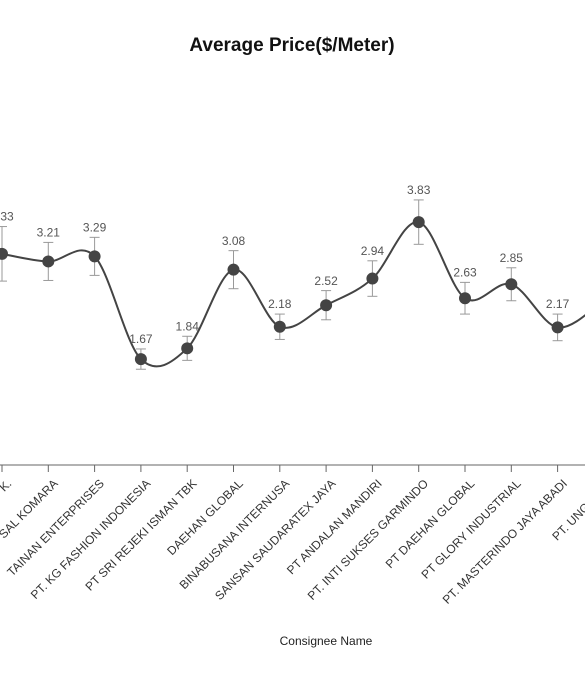  Describe the element at coordinates (7, 485) in the screenshot. I see `x-tick-label: K.` at that location.